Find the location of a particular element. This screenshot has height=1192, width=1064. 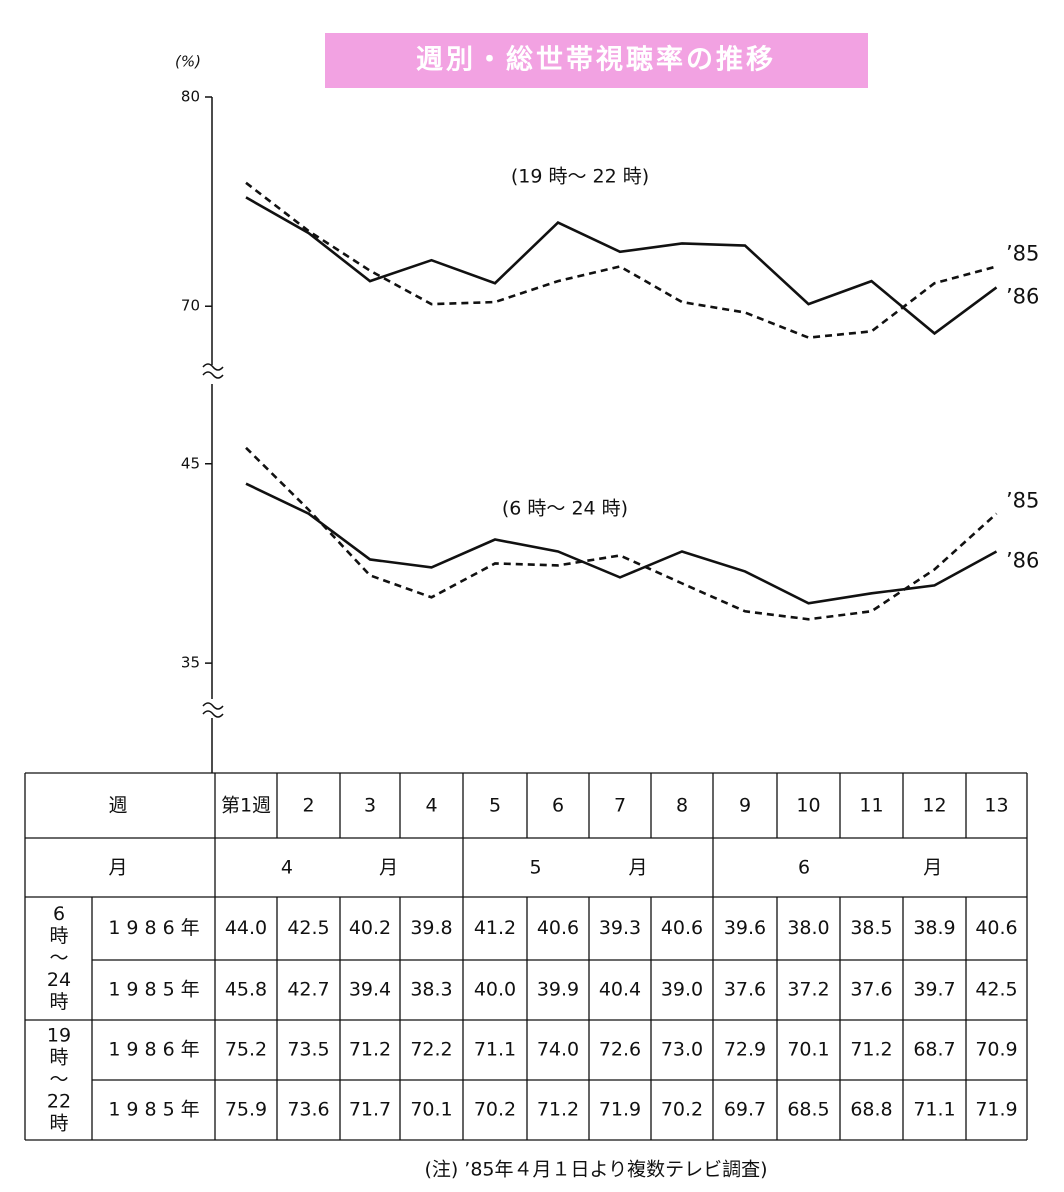

table-value: 39.8 is located at coordinates (431, 928).